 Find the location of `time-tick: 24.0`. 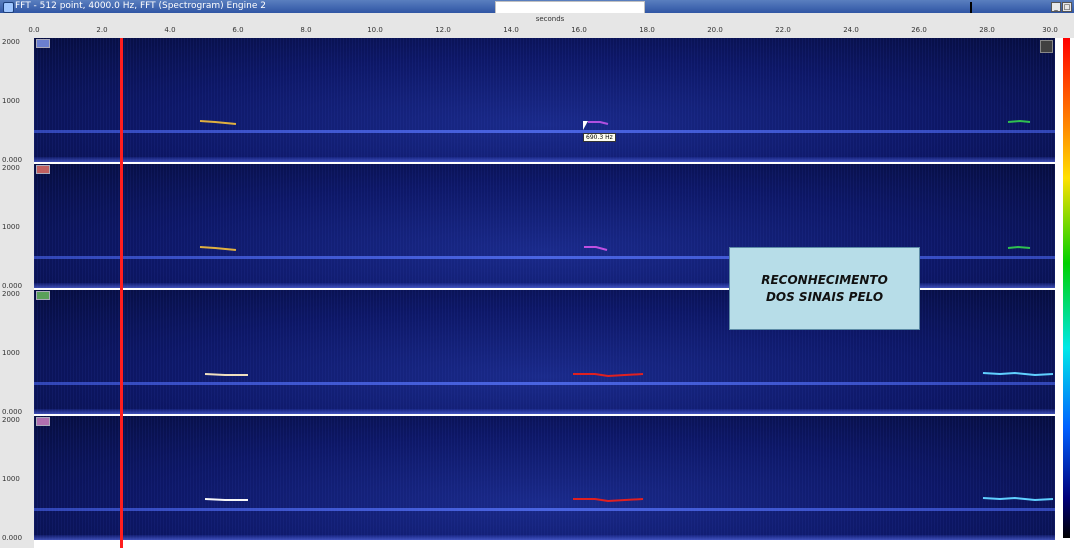

time-tick: 24.0 is located at coordinates (851, 30).